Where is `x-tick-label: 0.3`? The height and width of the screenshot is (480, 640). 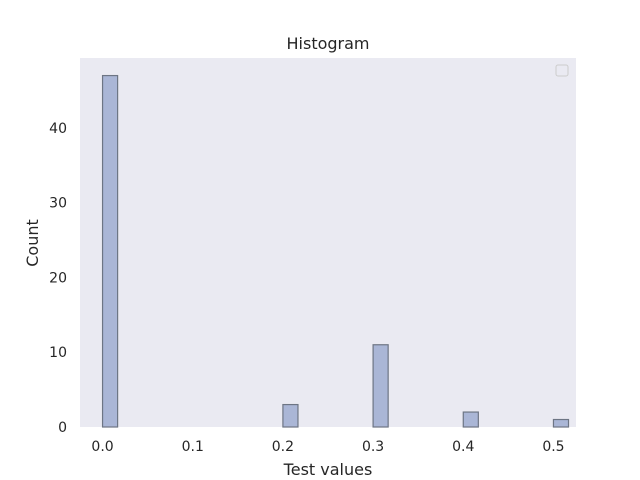
x-tick-label: 0.3 is located at coordinates (373, 447).